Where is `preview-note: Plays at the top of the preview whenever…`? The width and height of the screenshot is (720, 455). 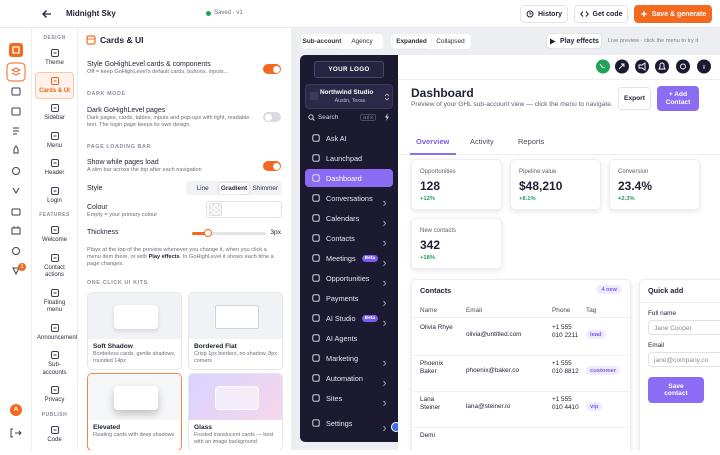 preview-note: Plays at the top of the preview whenever… is located at coordinates (183, 257).